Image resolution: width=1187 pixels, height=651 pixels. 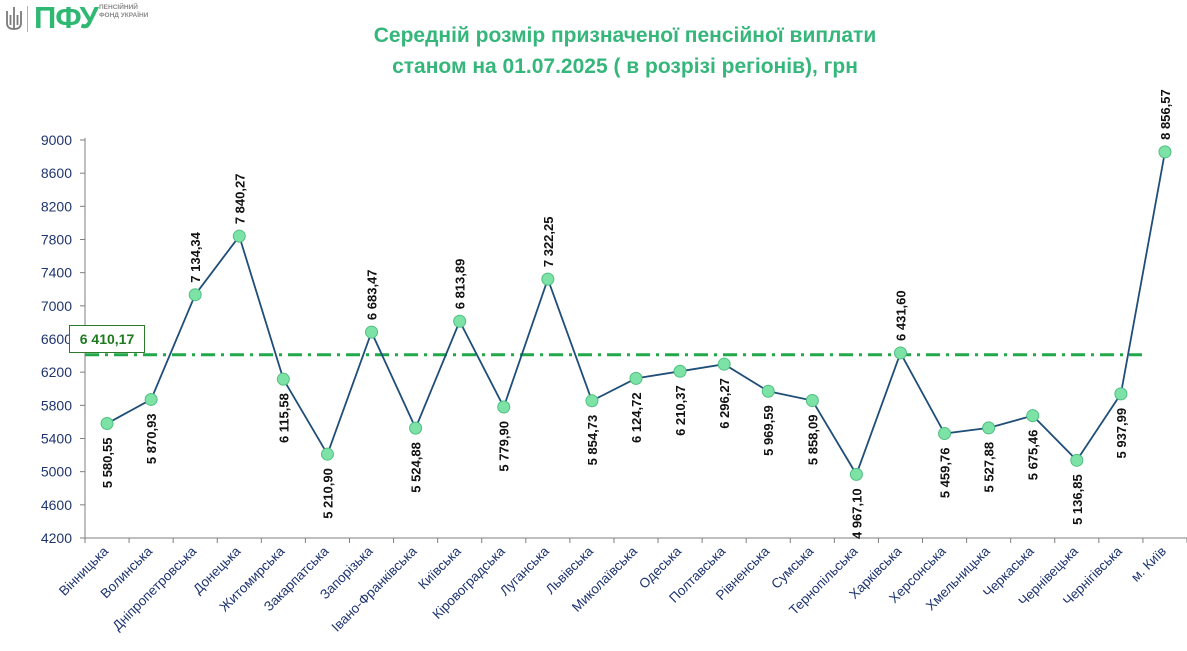 What do you see at coordinates (374, 588) in the screenshot?
I see `x-category-label: Івано-Франківська` at bounding box center [374, 588].